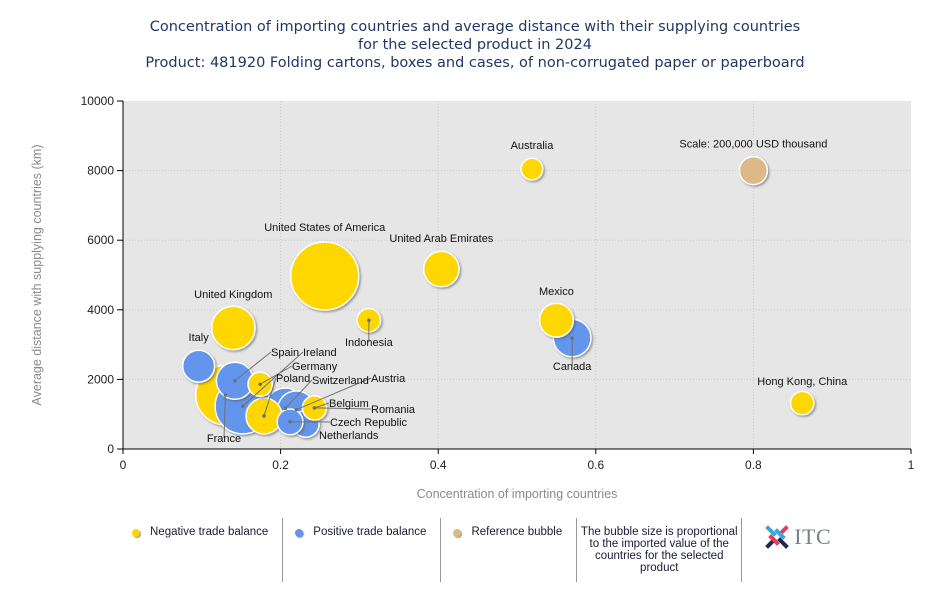  Describe the element at coordinates (457, 533) in the screenshot. I see `reference-dot-icon` at that location.